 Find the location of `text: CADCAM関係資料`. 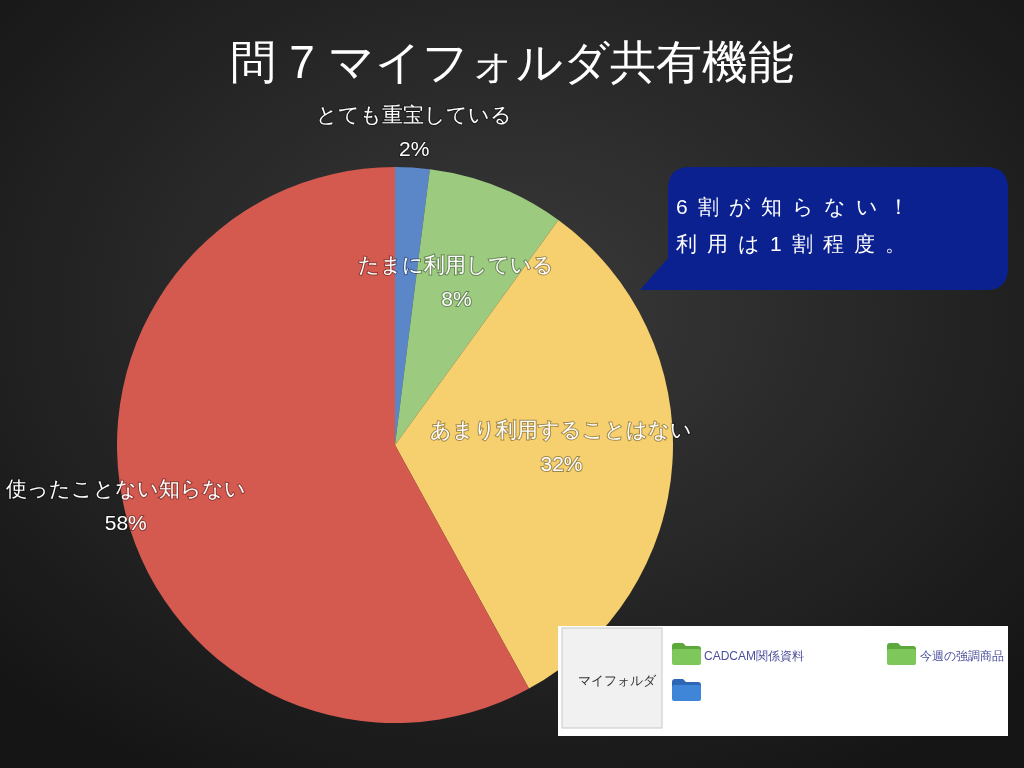

text: CADCAM関係資料 is located at coordinates (754, 656).